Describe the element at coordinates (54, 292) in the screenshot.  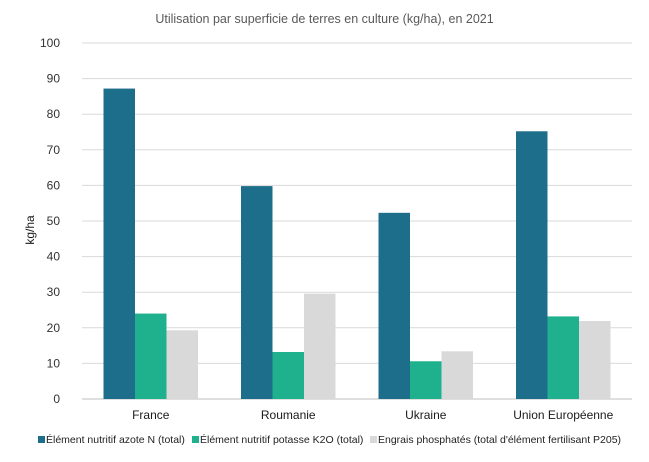
I see `y-tick-label: 30` at that location.